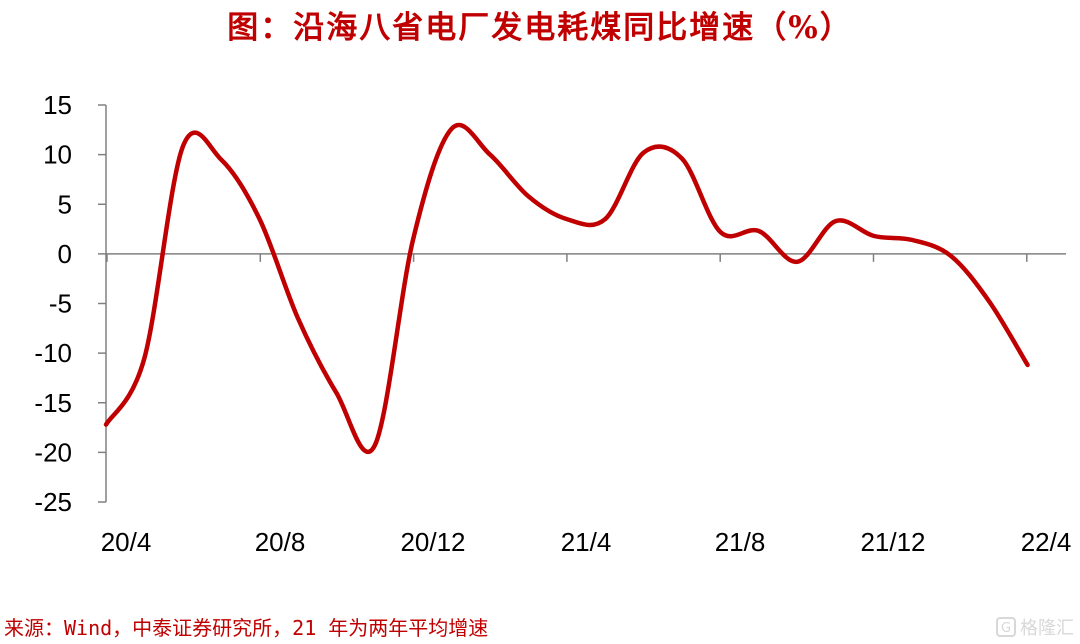  Describe the element at coordinates (53, 452) in the screenshot. I see `y-tick-label: -20` at that location.